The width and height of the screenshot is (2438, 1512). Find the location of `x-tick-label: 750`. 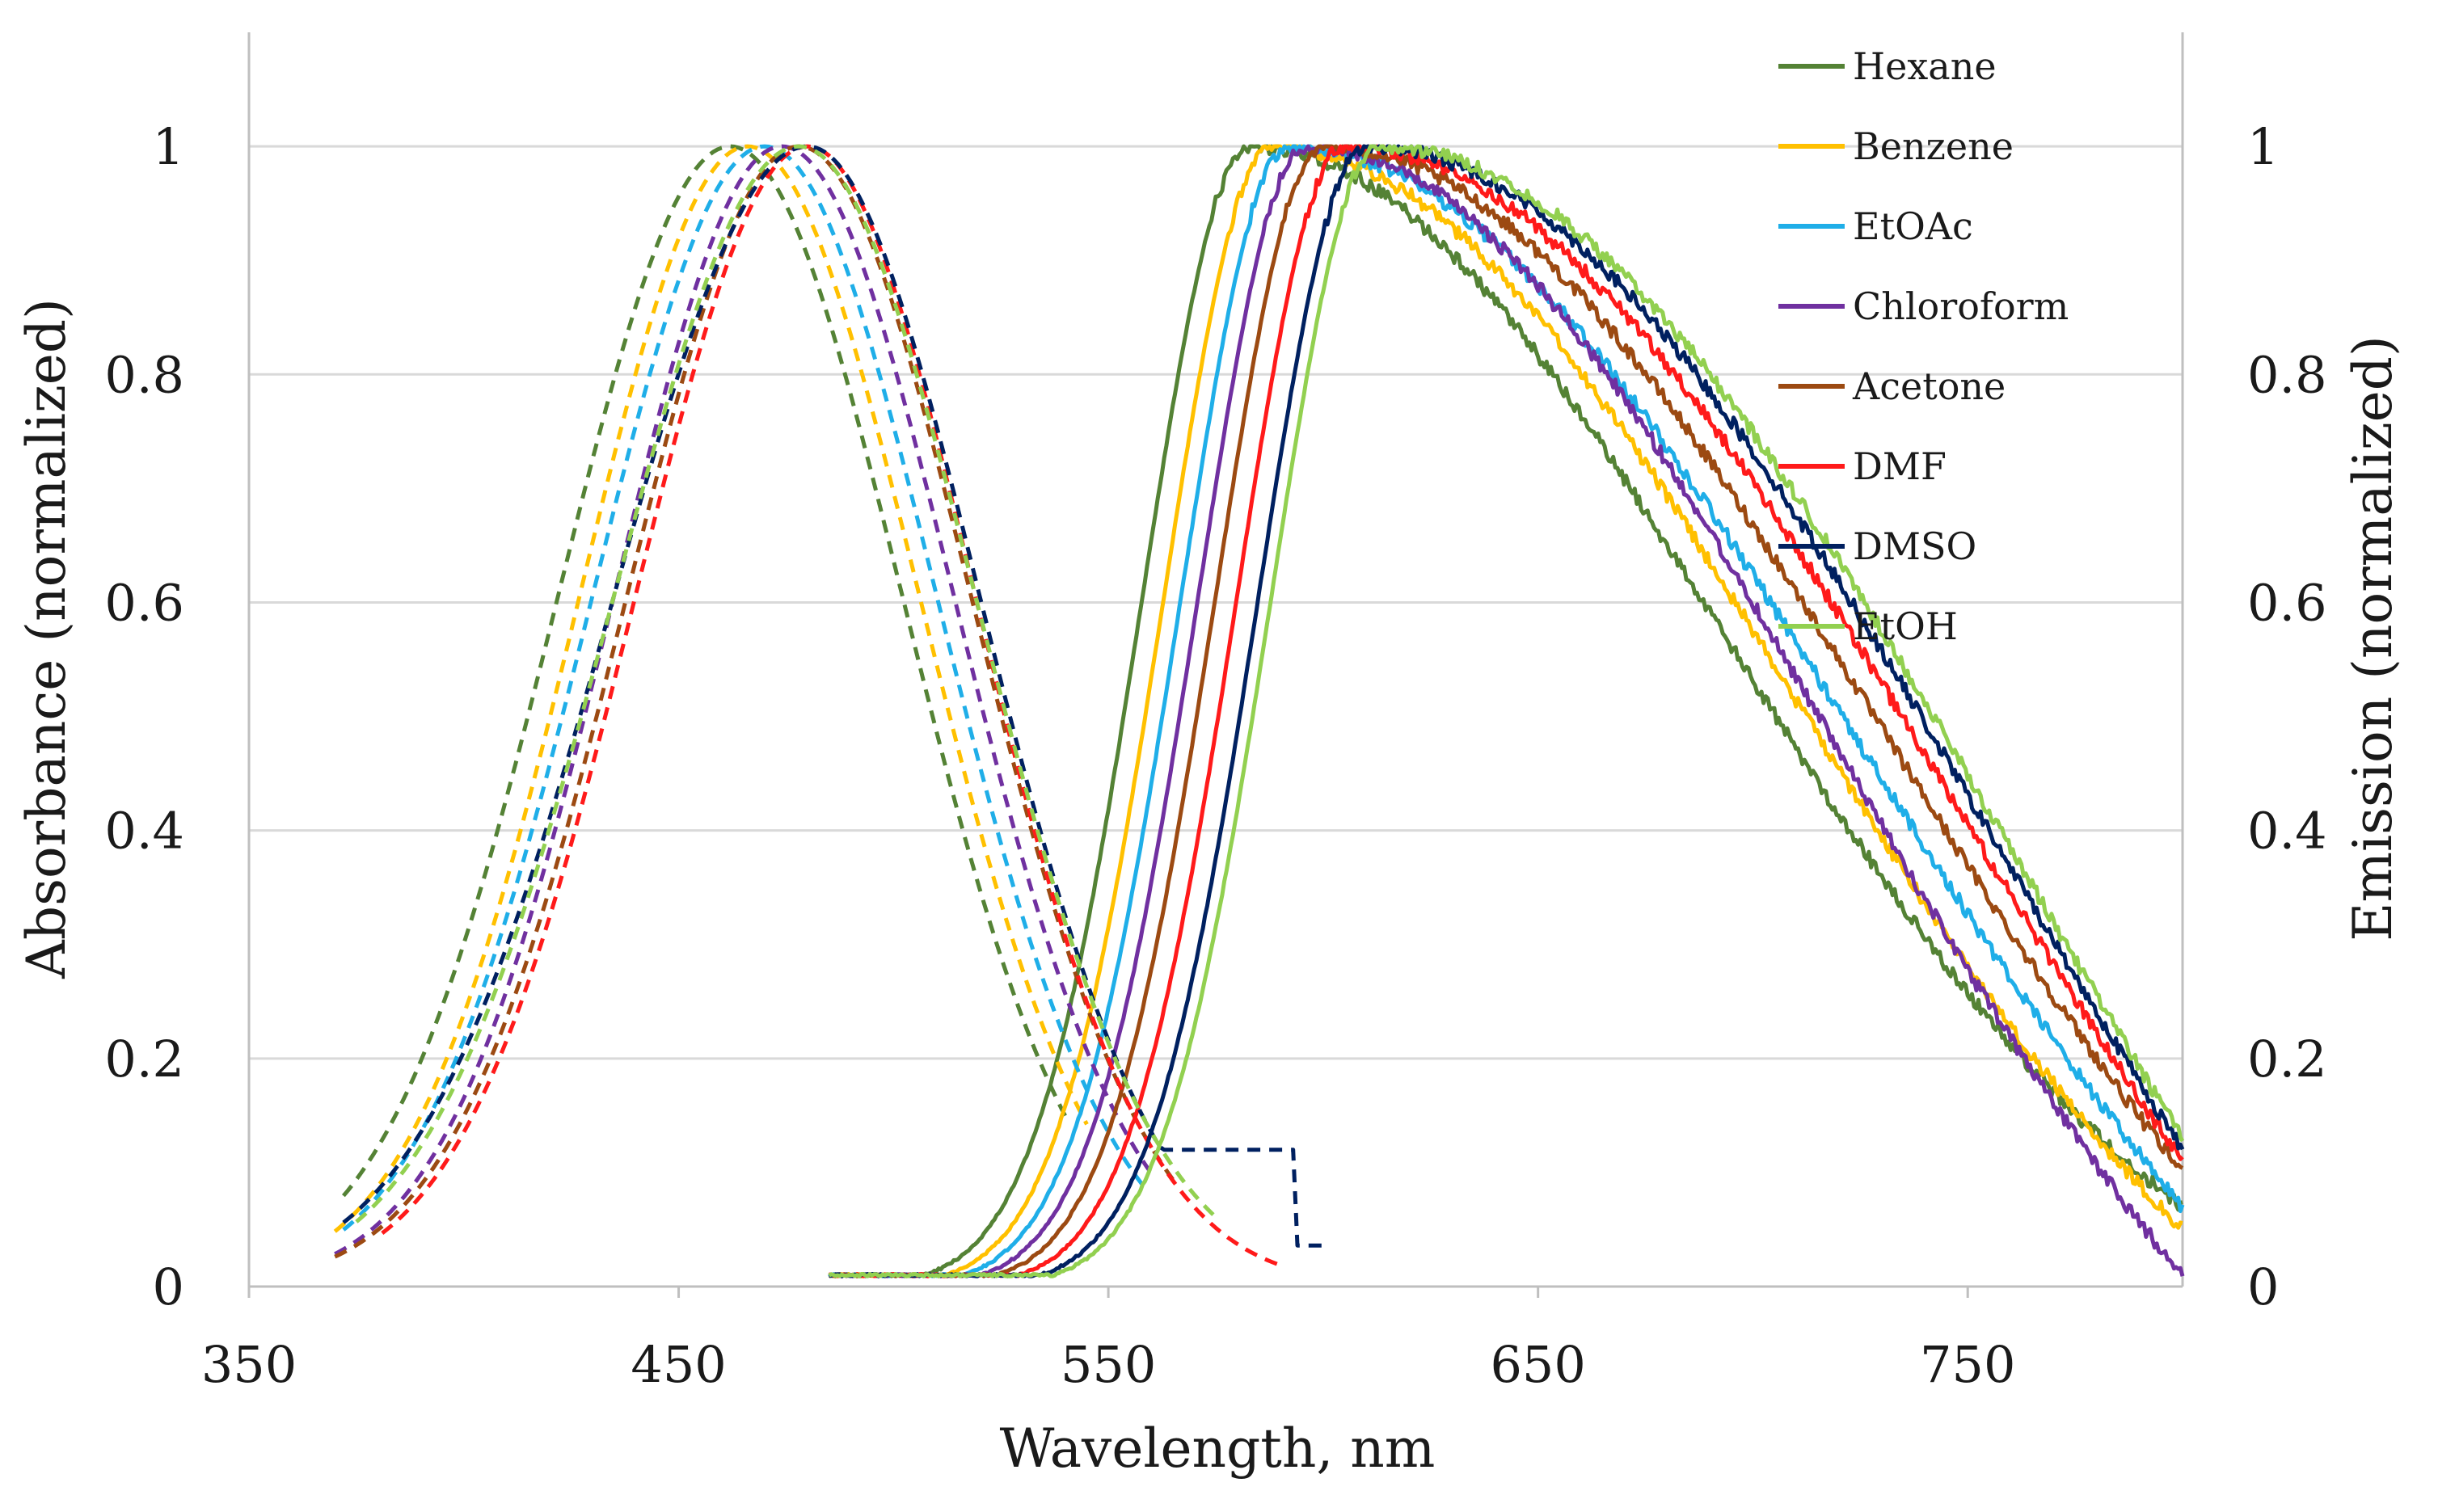

x-tick-label: 750 is located at coordinates (1967, 1364).